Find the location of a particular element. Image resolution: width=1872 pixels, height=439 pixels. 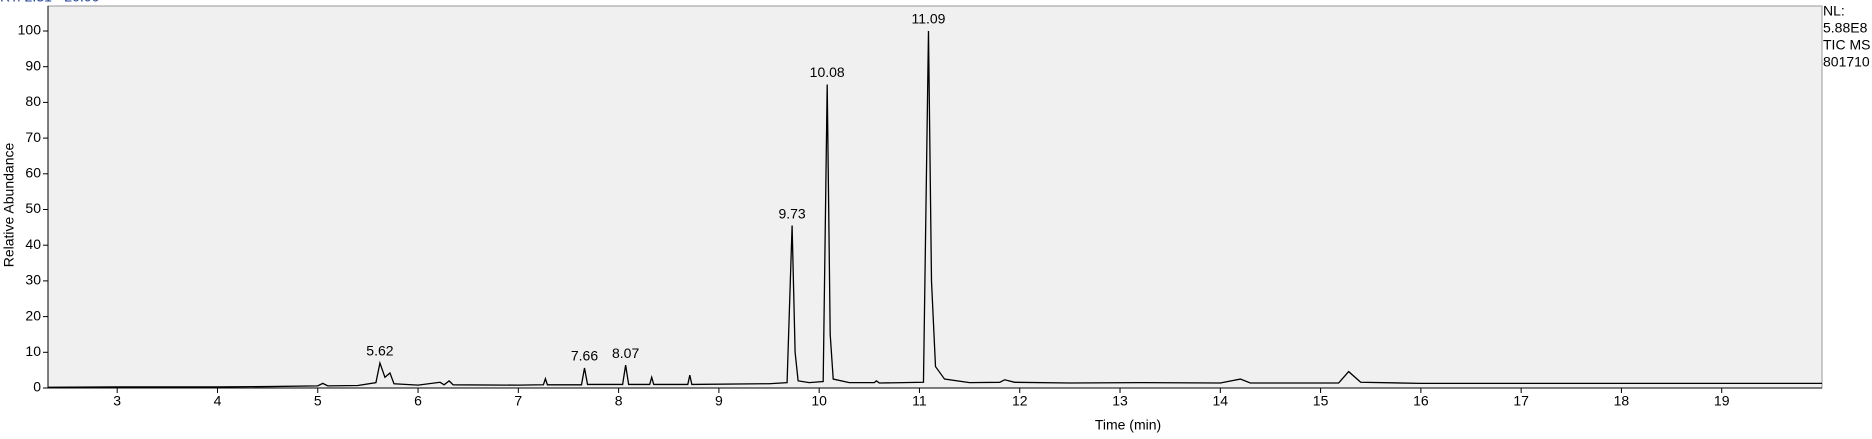

peak-label: 10.08 is located at coordinates (827, 72).